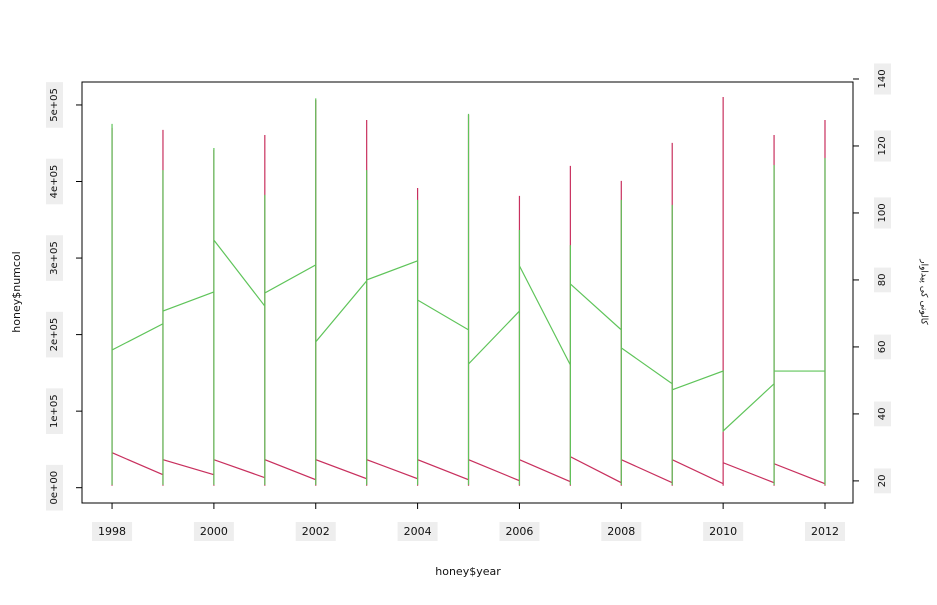  I want to click on x-tick-label: 2002, so click(316, 531).